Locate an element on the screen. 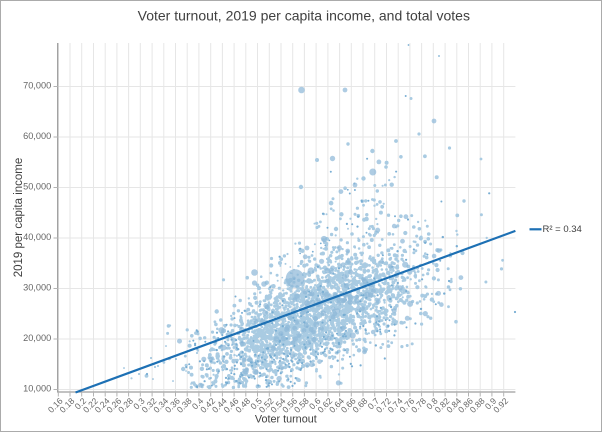 Image resolution: width=602 pixels, height=436 pixels. svg-text: 30,000 is located at coordinates (37, 288).